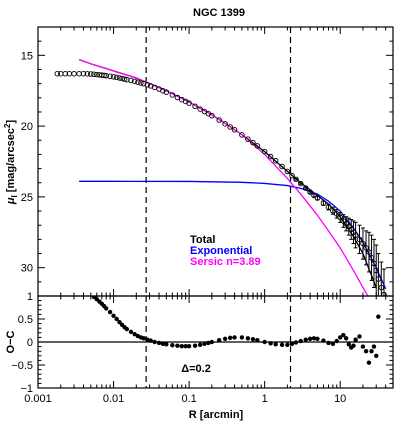  What do you see at coordinates (38, 399) in the screenshot?
I see `x-tick-label: 0.001` at bounding box center [38, 399].